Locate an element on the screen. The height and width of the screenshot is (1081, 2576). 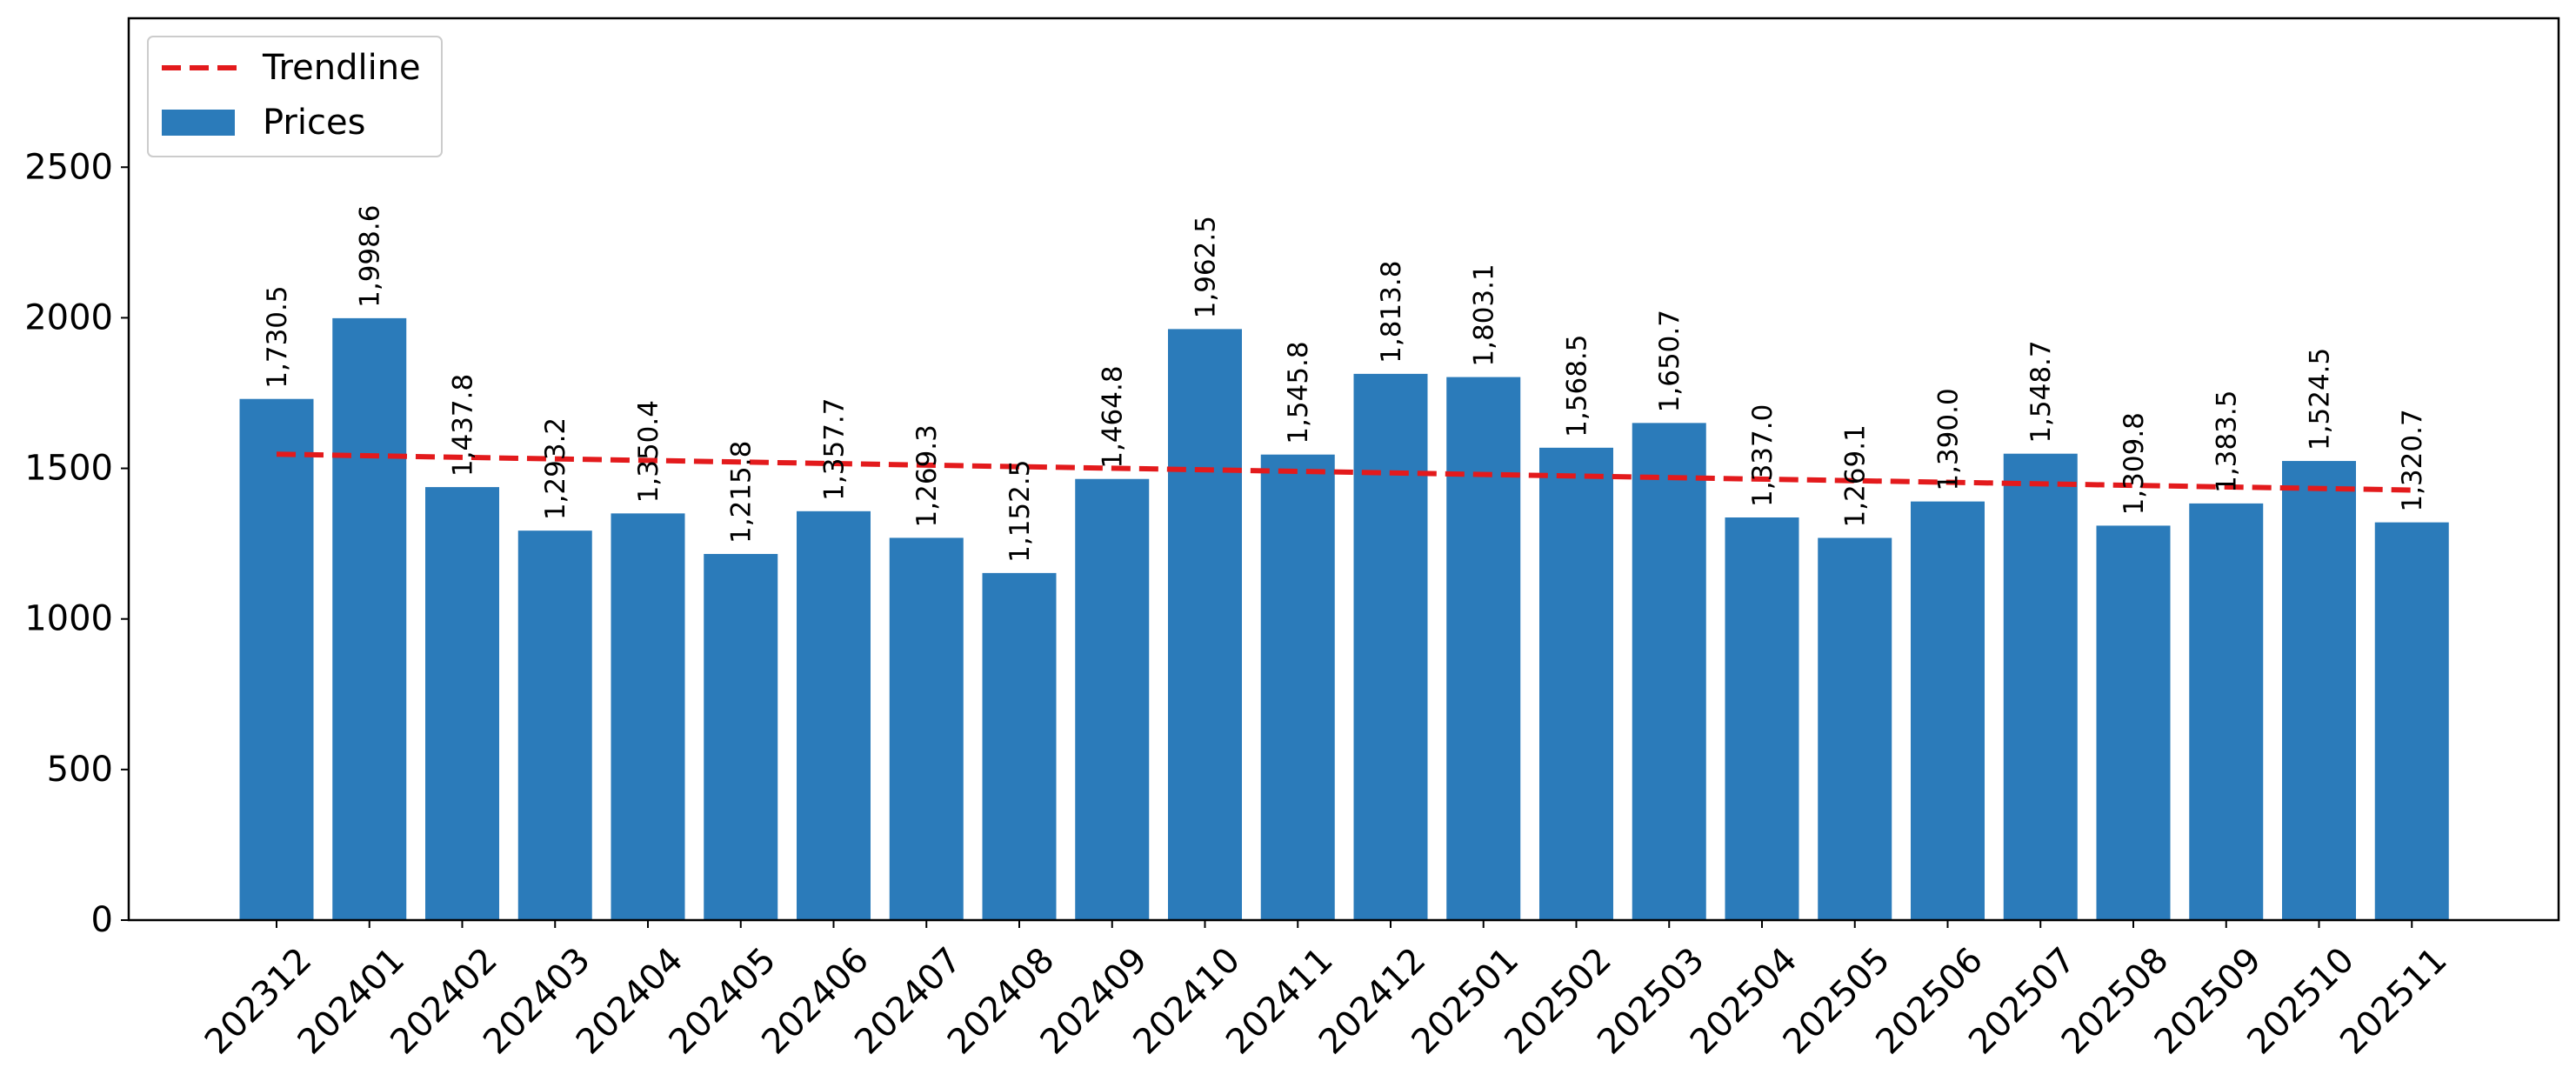
data-label: 1,437.8 is located at coordinates (463, 425).